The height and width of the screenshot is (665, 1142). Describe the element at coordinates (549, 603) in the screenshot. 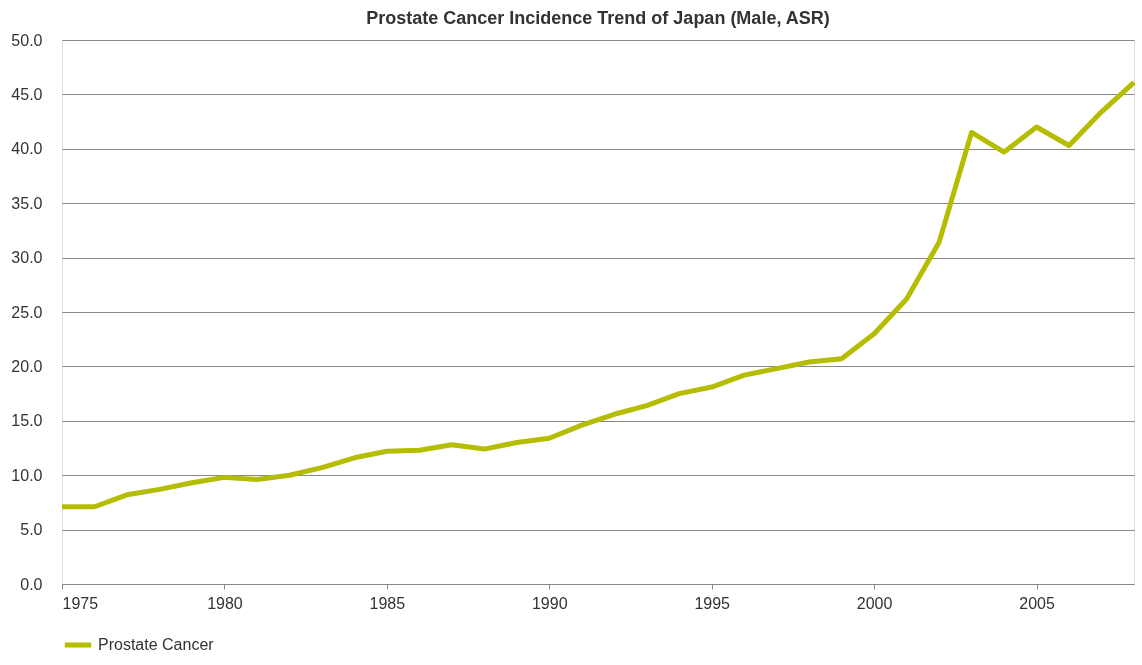

I see `x-tick-label: 1990` at that location.